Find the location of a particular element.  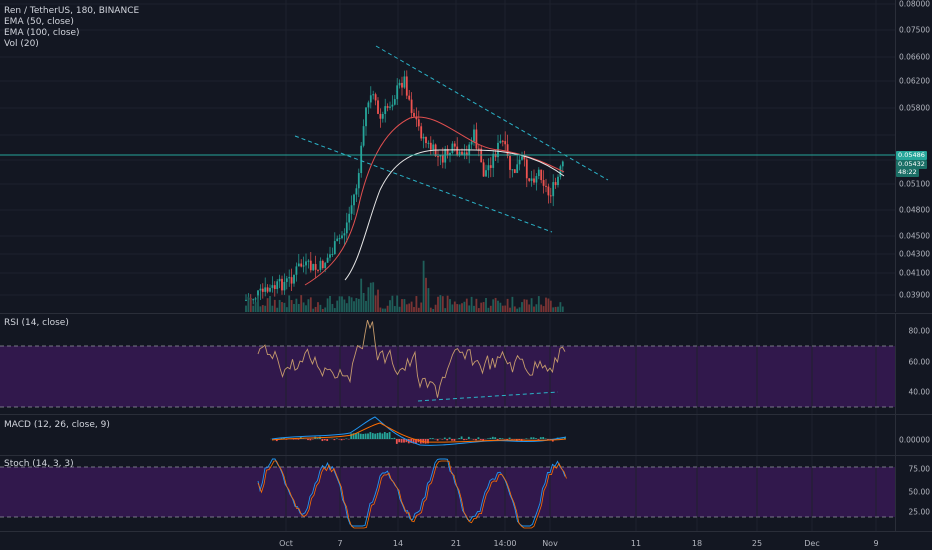

macd-chart is located at coordinates (447, 435).